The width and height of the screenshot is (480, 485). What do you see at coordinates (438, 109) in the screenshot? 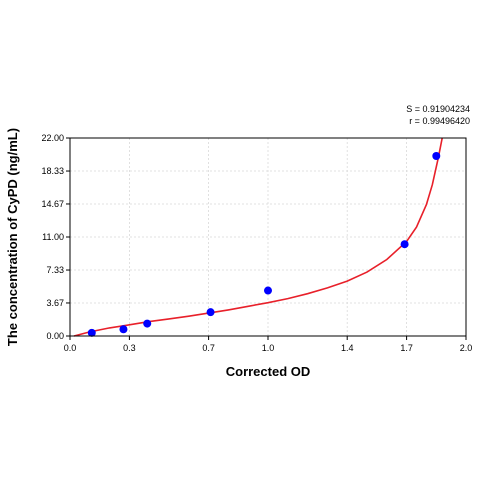
I see `stat-s: S = 0.91904234` at bounding box center [438, 109].